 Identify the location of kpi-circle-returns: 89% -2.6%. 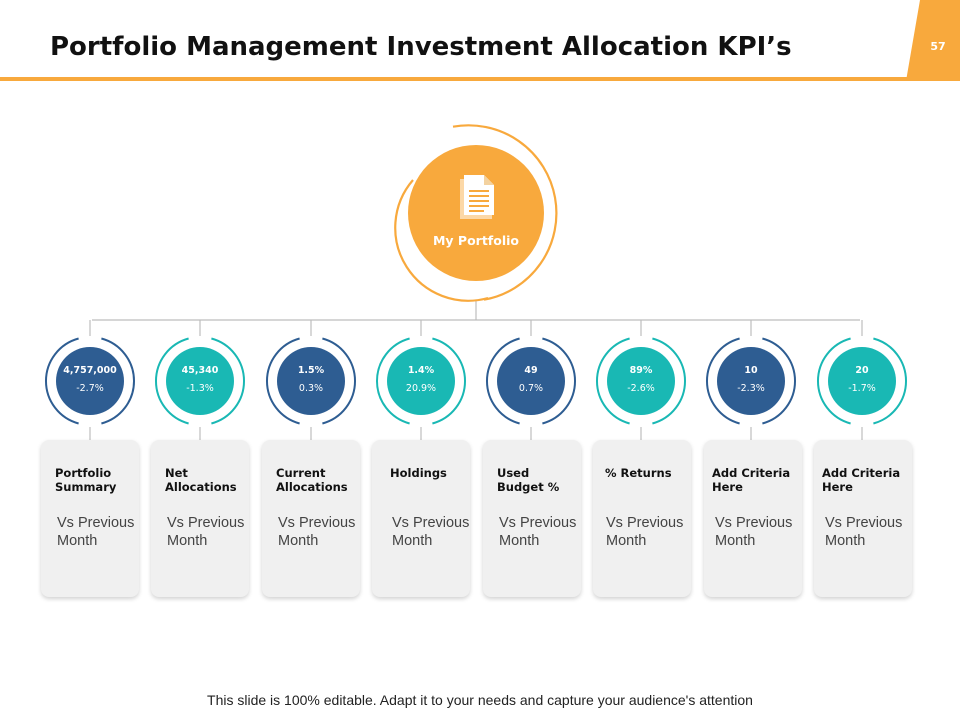
(641, 381).